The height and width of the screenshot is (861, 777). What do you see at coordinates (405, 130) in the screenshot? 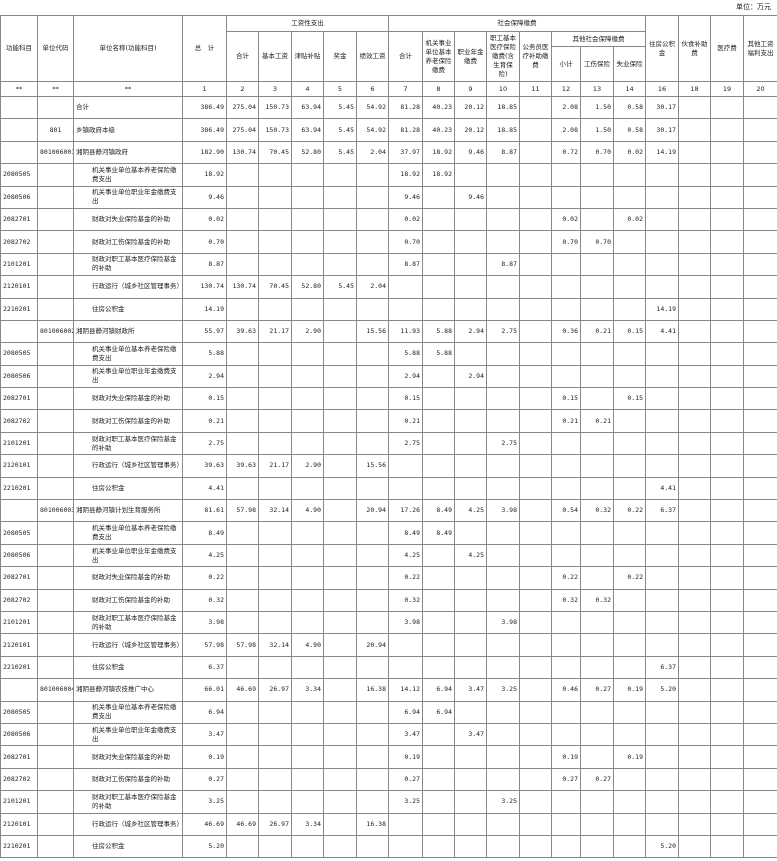
I see `value-cell: 81.28` at bounding box center [405, 130].